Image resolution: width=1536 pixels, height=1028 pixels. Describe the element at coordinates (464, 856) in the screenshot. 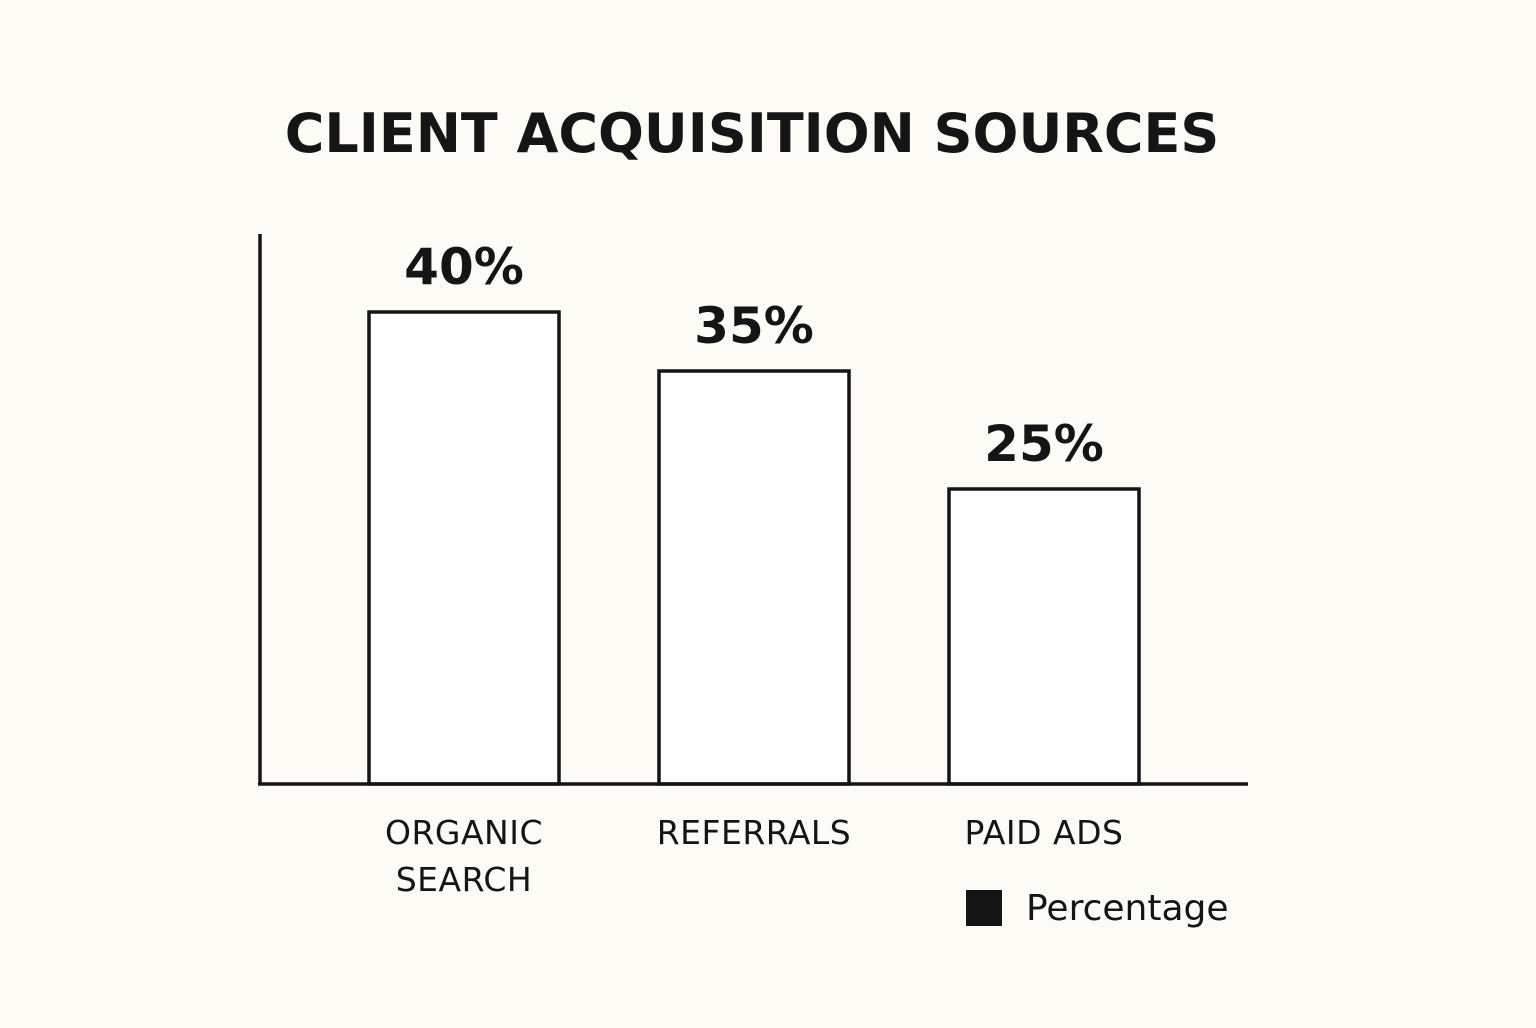

I see `x-tick-label-0: ORGANIC SEARCH` at that location.